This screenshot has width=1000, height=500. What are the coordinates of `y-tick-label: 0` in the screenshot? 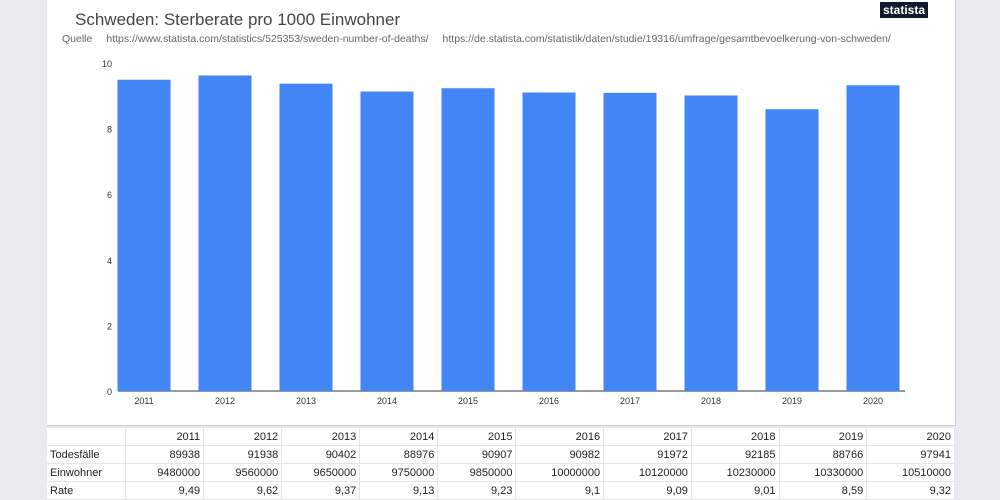 It's located at (109, 392).